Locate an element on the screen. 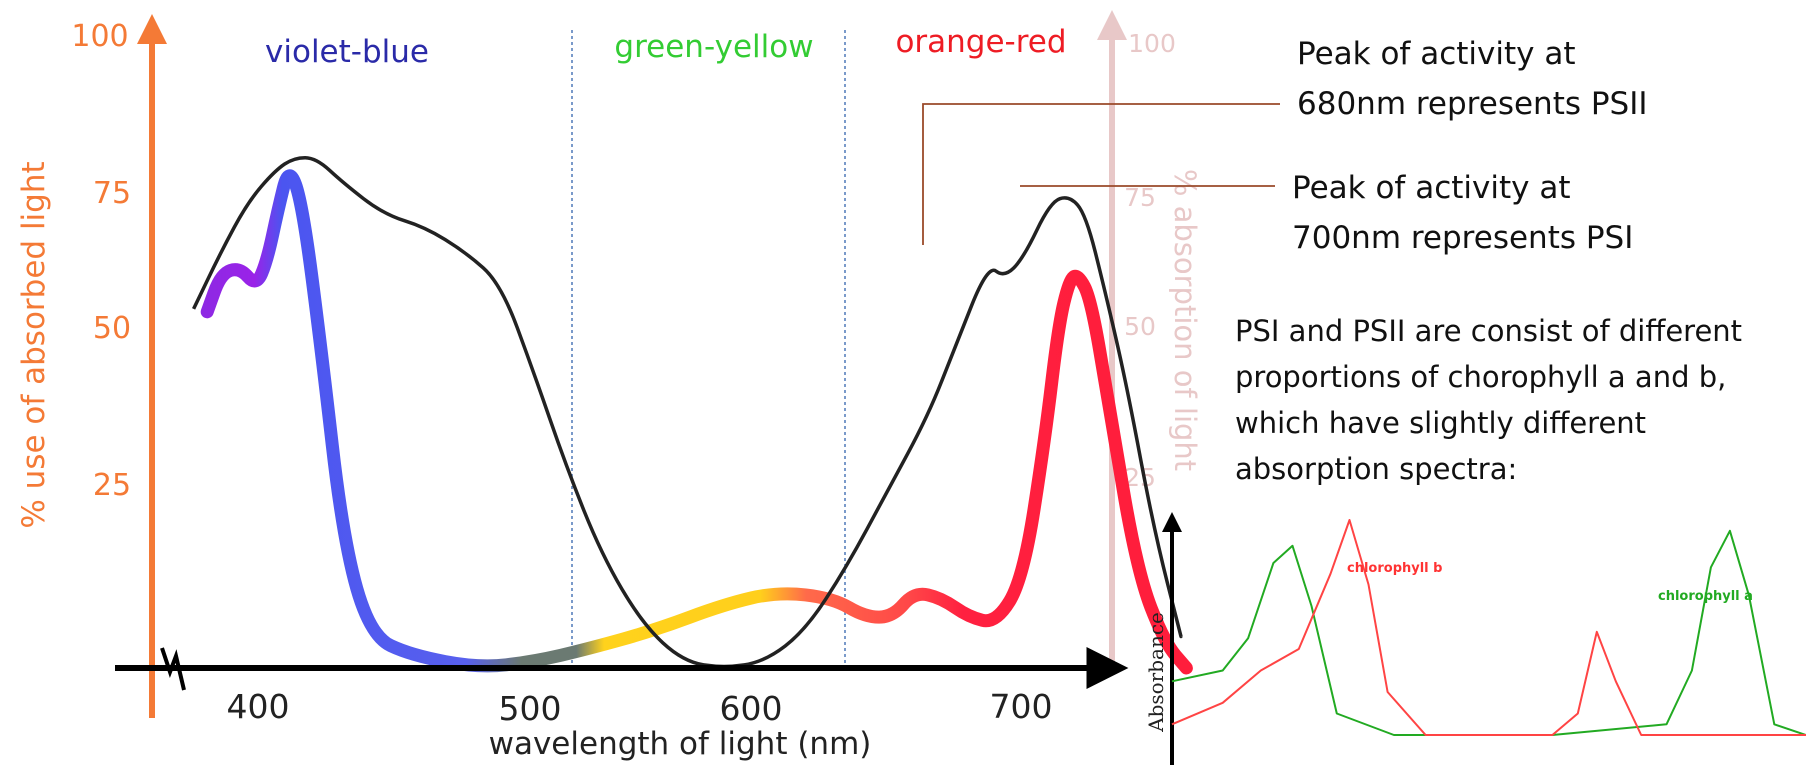 The image size is (1806, 765). left-axis-title: % use of absorbed light is located at coordinates (34, 344).